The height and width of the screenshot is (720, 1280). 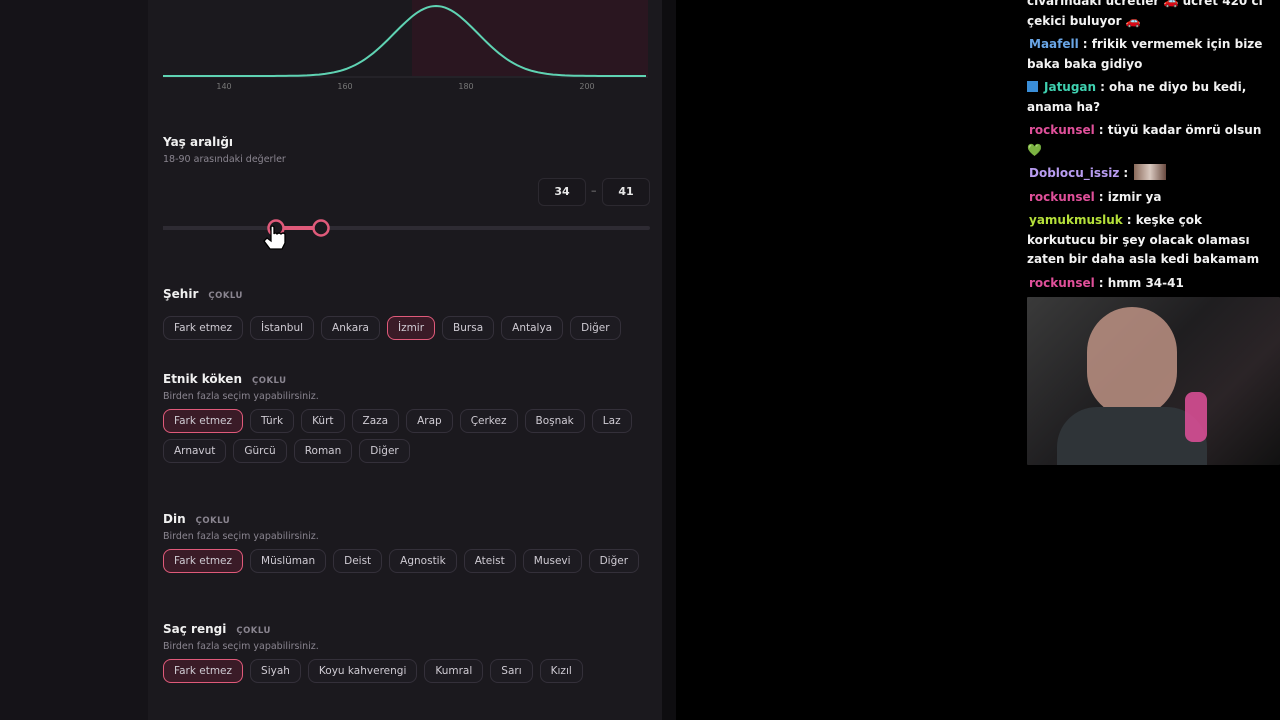 I want to click on height-chart: 140 160 180 200, so click(x=405, y=45).